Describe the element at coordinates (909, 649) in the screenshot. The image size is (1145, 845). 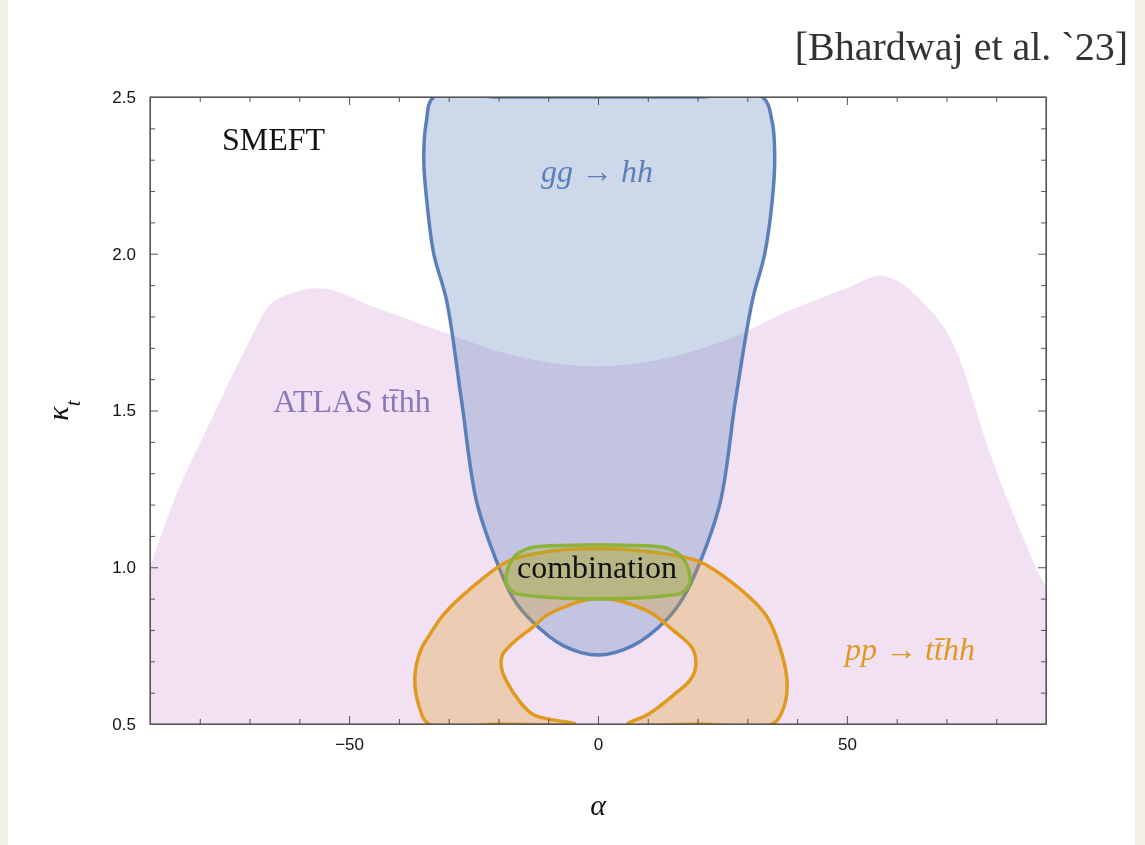
I see `annotation: pp → tt̄hh` at that location.